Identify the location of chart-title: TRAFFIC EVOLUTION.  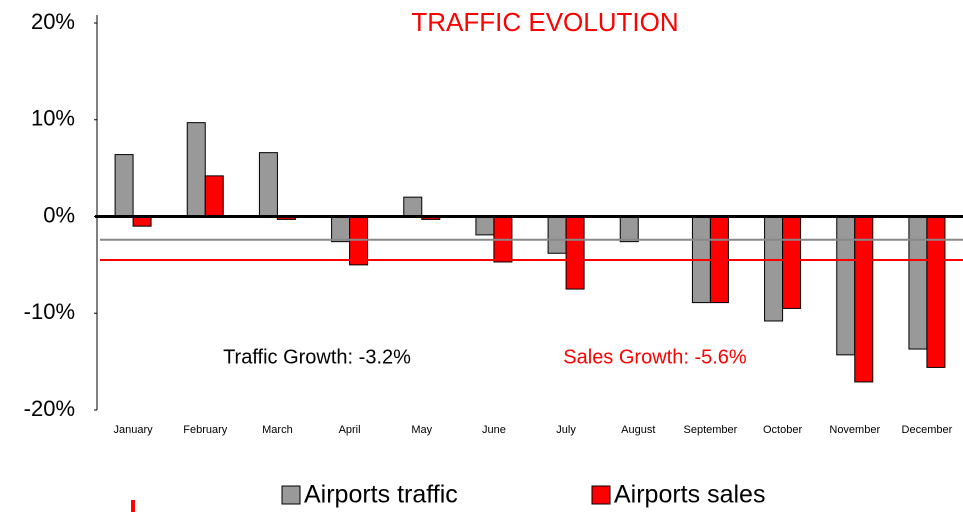
(544, 22).